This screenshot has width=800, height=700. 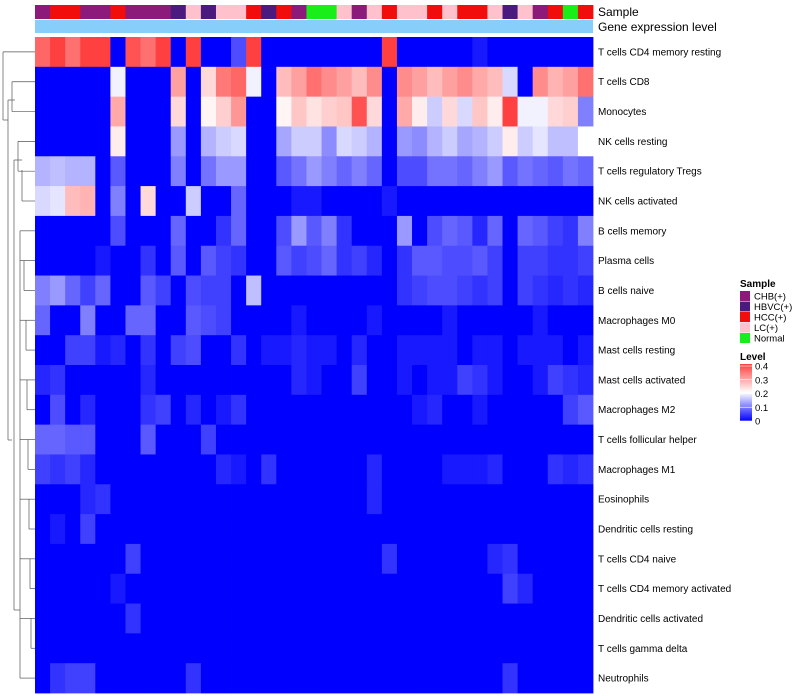 What do you see at coordinates (745, 317) in the screenshot?
I see `legend-swatch` at bounding box center [745, 317].